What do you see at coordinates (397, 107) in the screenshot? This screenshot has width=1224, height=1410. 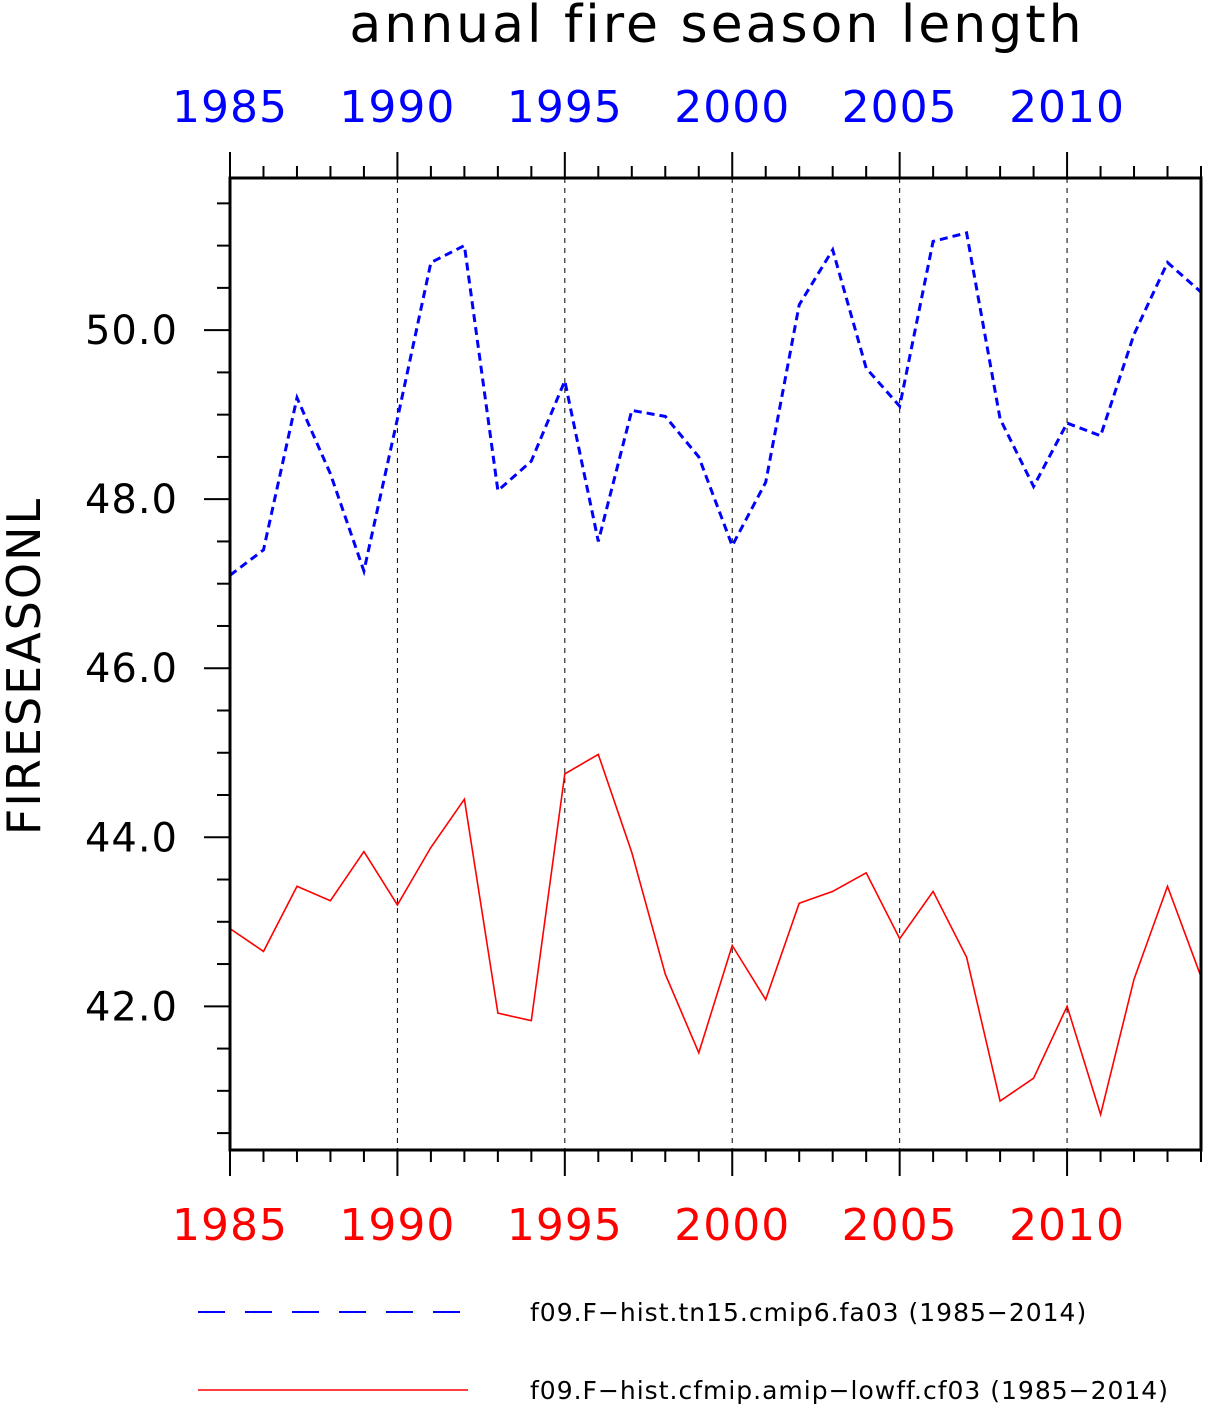 I see `top-x-tick-label-1990: 1990` at bounding box center [397, 107].